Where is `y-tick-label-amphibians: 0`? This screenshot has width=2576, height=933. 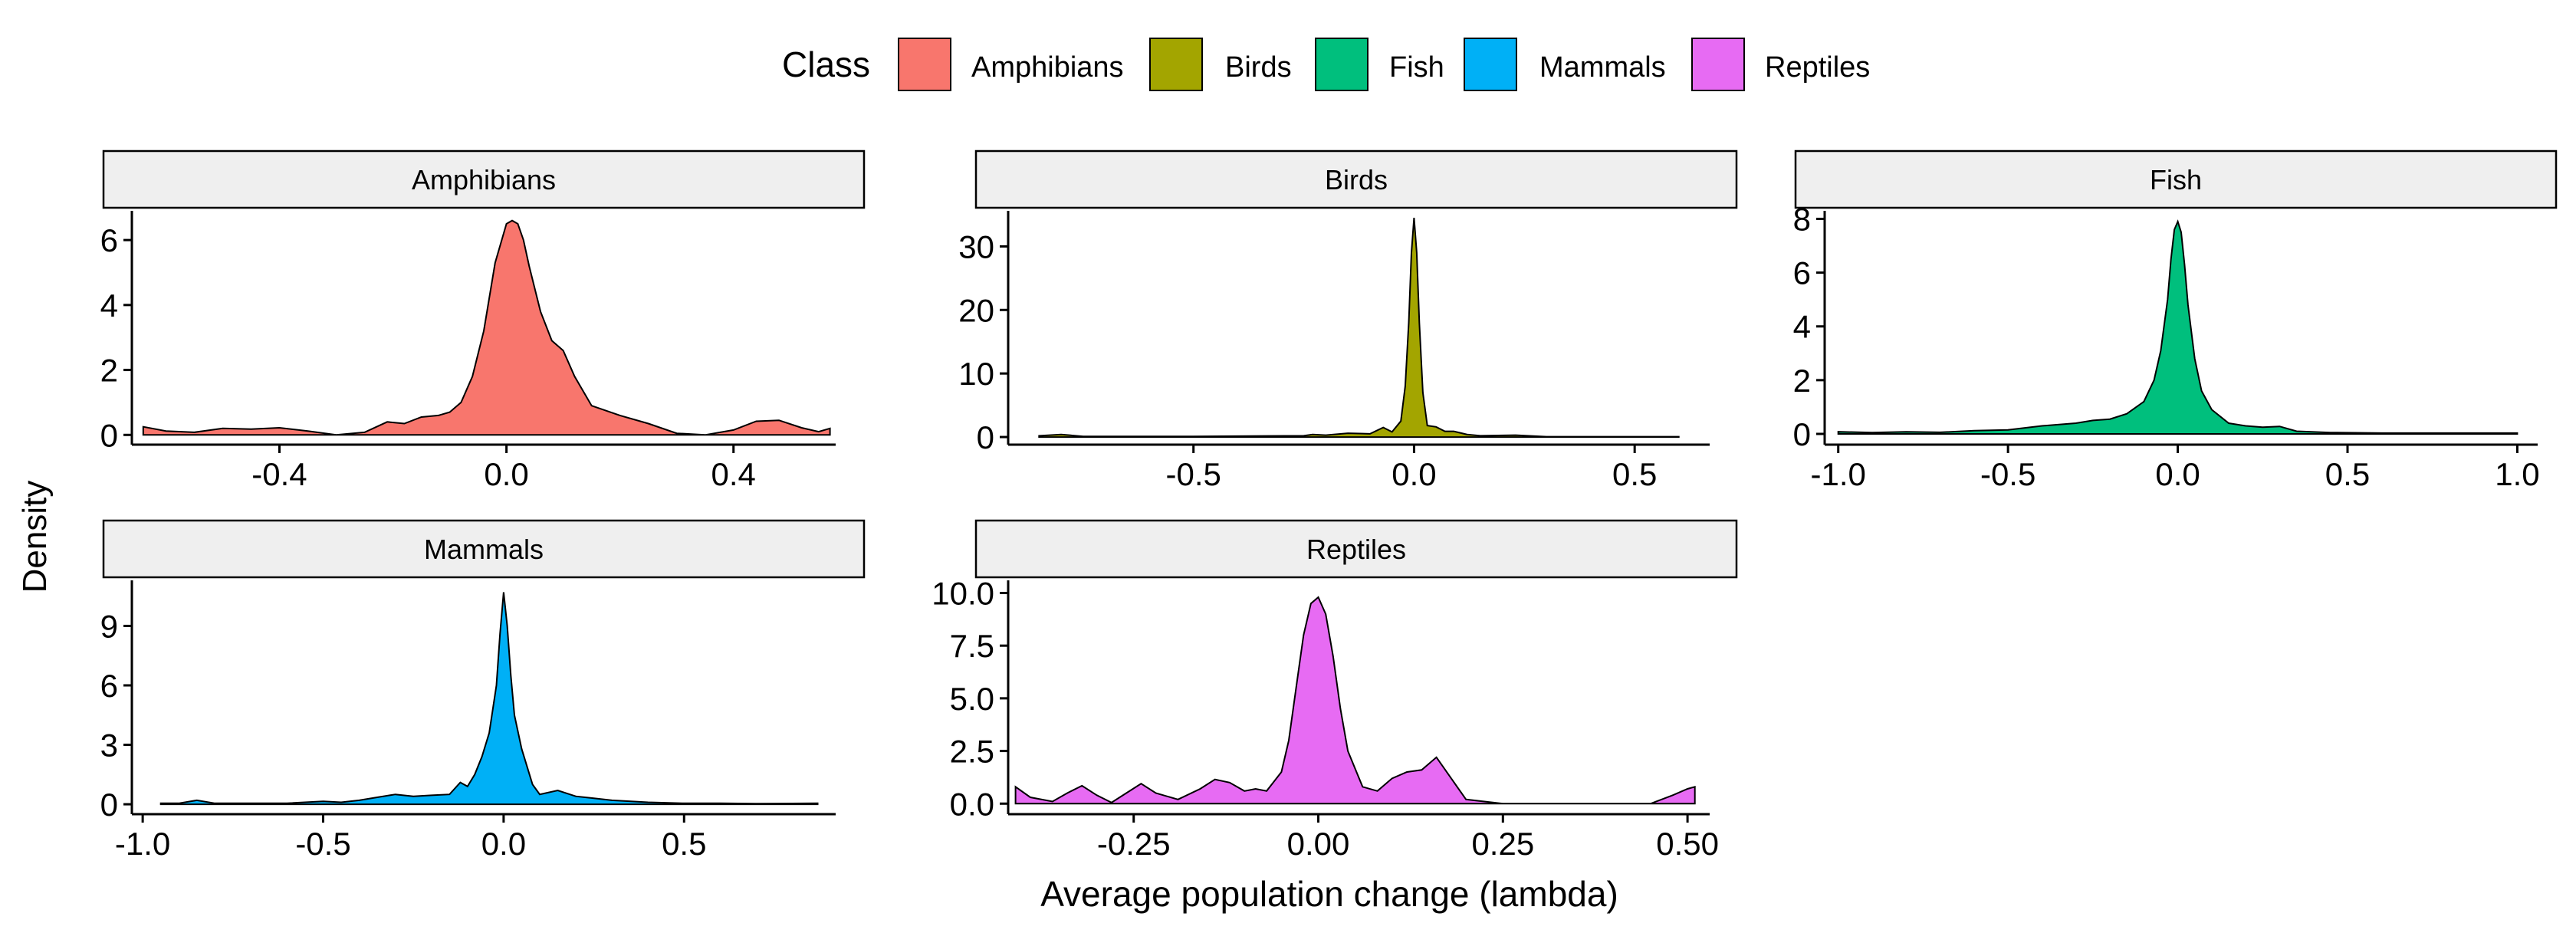 y-tick-label-amphibians: 0 is located at coordinates (109, 435).